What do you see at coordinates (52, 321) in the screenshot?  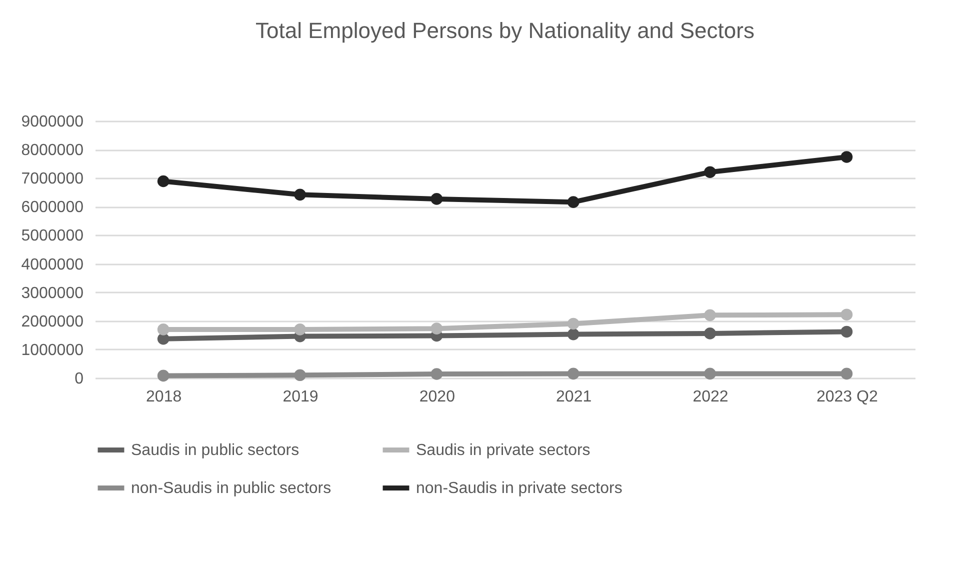 I see `y-tick-label: 2000000` at bounding box center [52, 321].